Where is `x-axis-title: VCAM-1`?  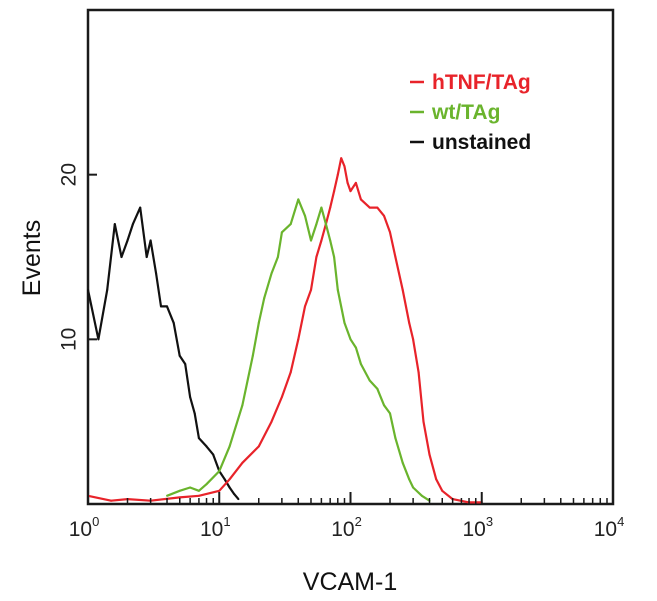
x-axis-title: VCAM-1 is located at coordinates (350, 582).